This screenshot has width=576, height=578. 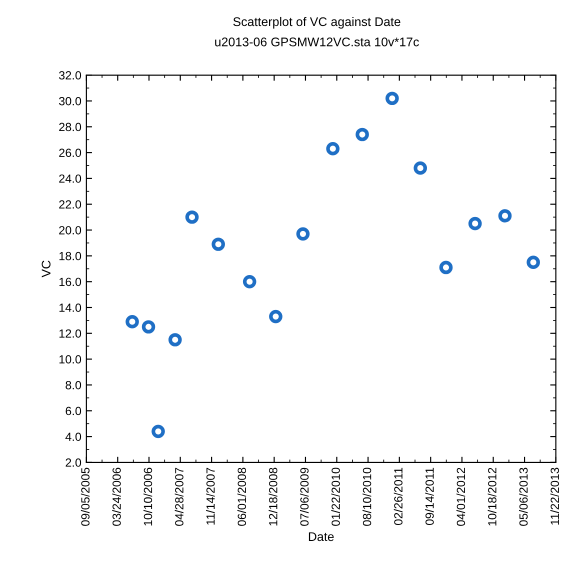 I want to click on x-tick-label: 09/05/2005, so click(x=85, y=497).